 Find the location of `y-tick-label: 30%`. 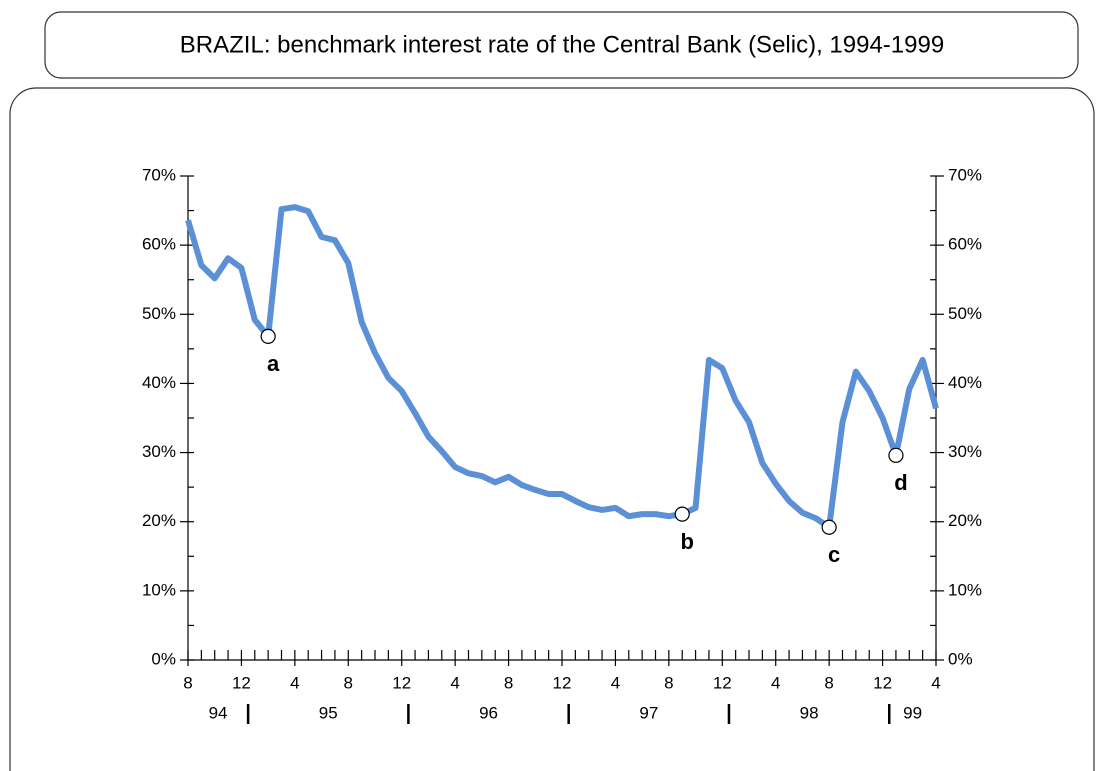

y-tick-label: 30% is located at coordinates (159, 451).